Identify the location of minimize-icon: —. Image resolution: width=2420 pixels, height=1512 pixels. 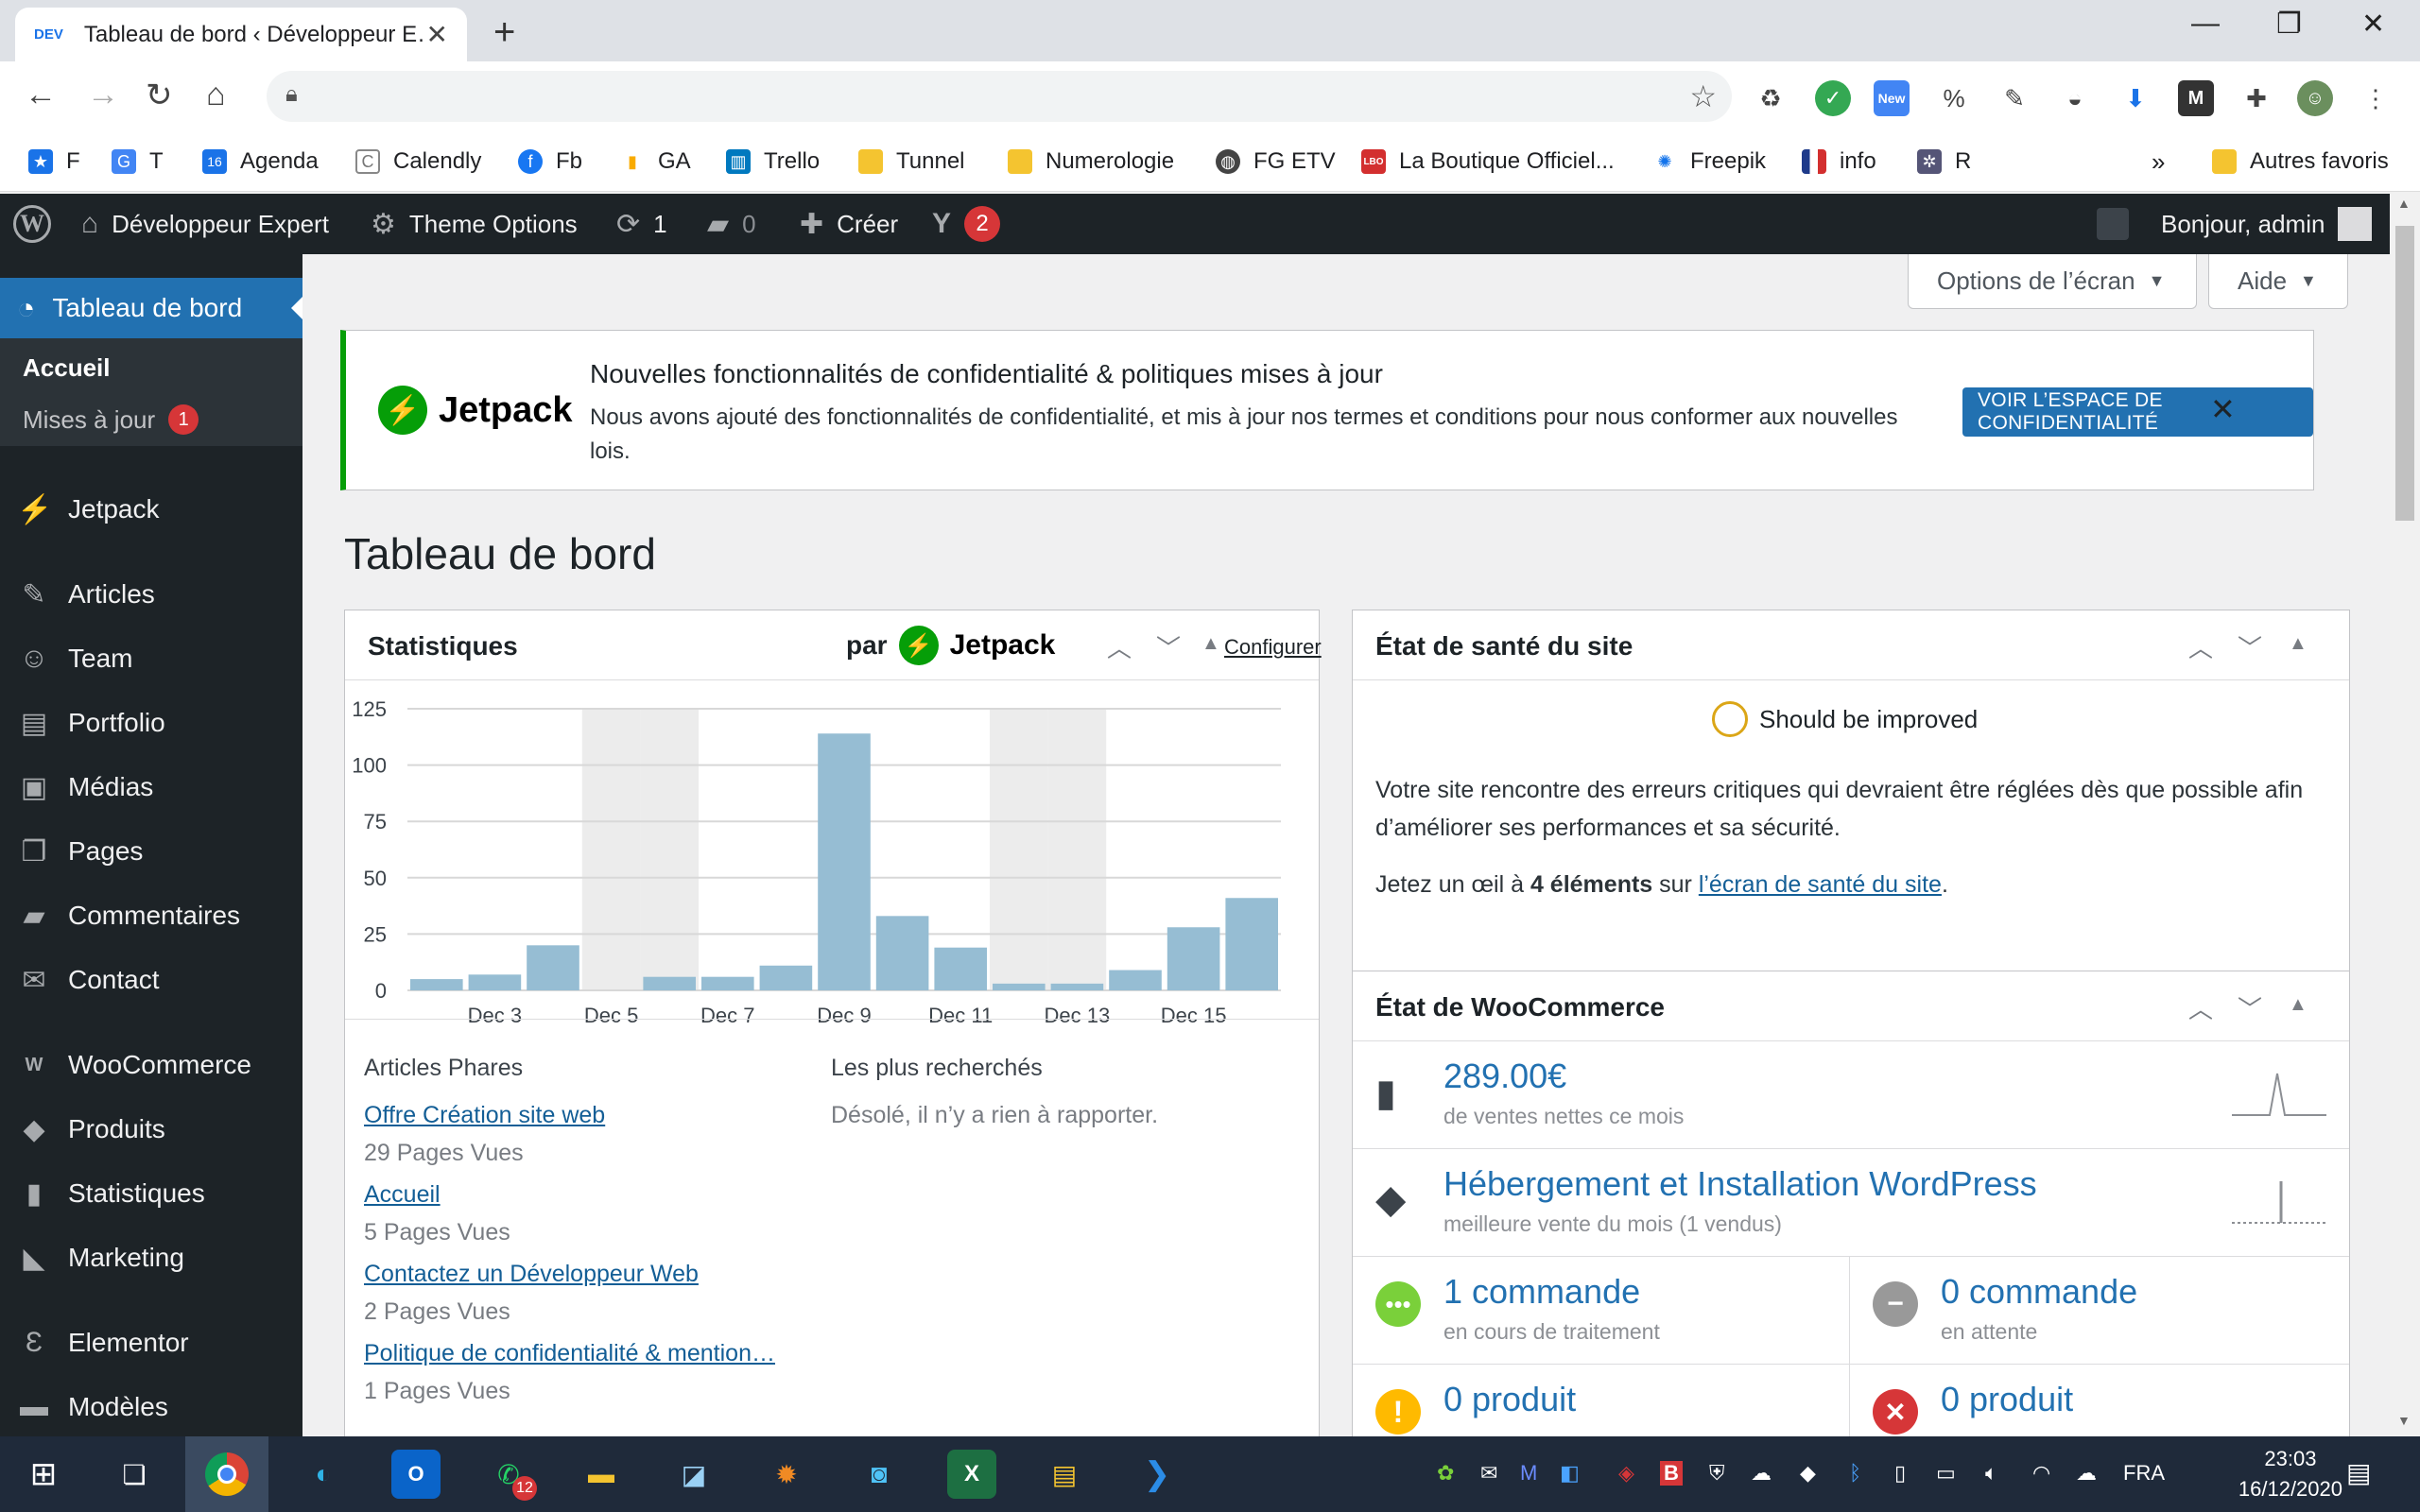
(2205, 23).